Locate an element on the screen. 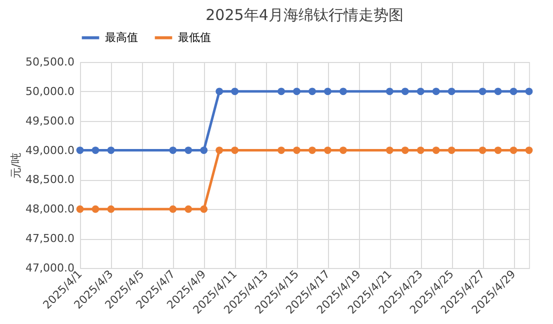  legend-label: 最高值 is located at coordinates (121, 37).